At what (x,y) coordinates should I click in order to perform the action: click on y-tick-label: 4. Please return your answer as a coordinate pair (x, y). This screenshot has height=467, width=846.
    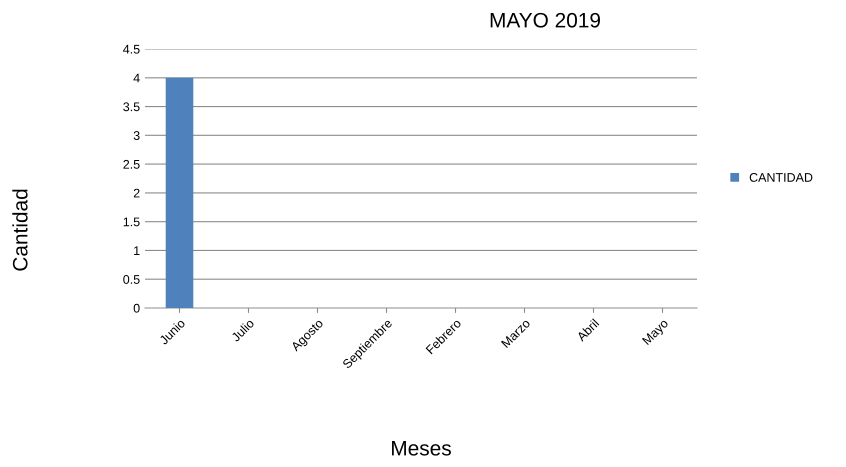
    Looking at the image, I should click on (136, 78).